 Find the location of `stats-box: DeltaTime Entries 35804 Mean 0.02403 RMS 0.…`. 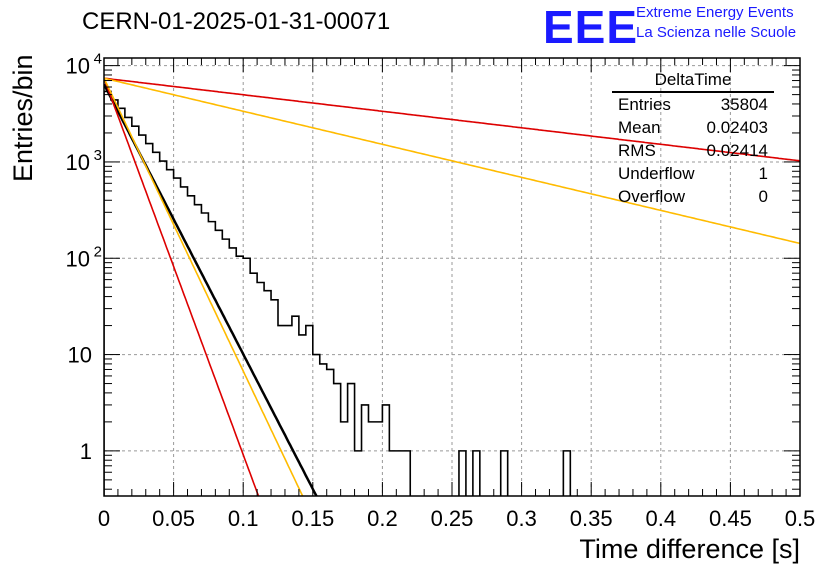

stats-box: DeltaTime Entries 35804 Mean 0.02403 RMS 0.… is located at coordinates (693, 139).